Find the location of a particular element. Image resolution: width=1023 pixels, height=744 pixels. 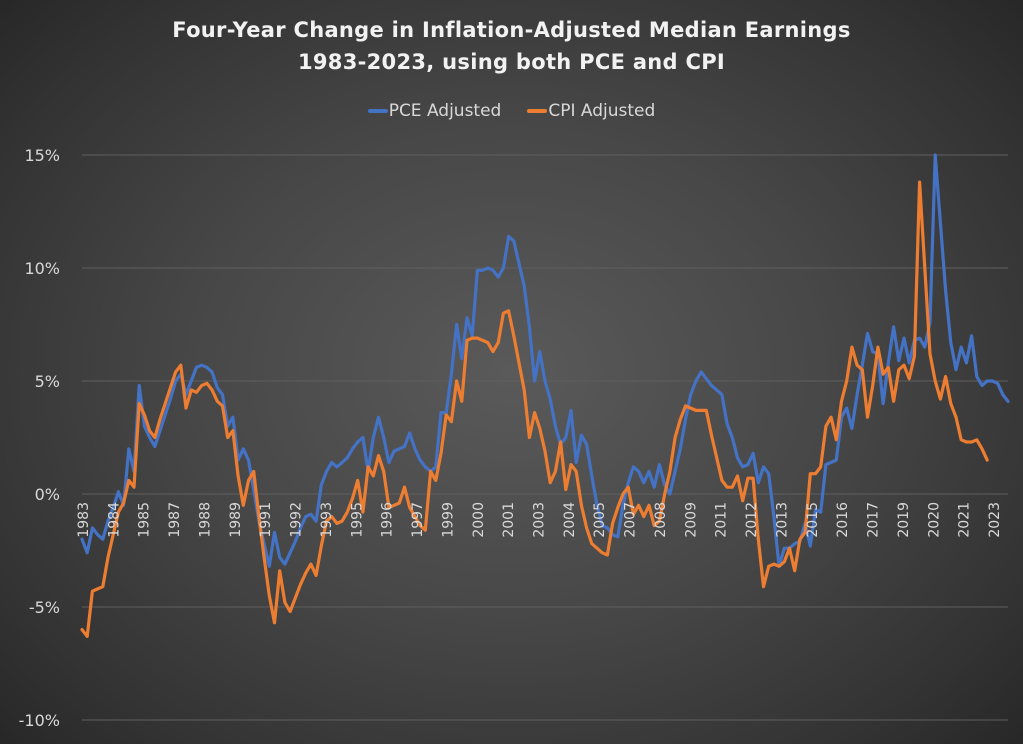

x-tick-label: 1985 is located at coordinates (145, 520).